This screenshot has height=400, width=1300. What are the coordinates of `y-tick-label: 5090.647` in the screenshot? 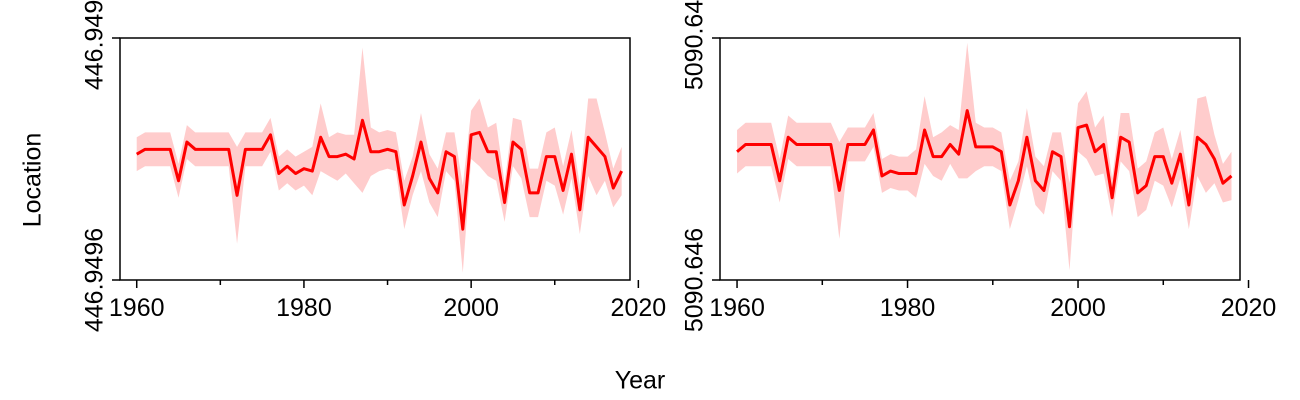 It's located at (695, 45).